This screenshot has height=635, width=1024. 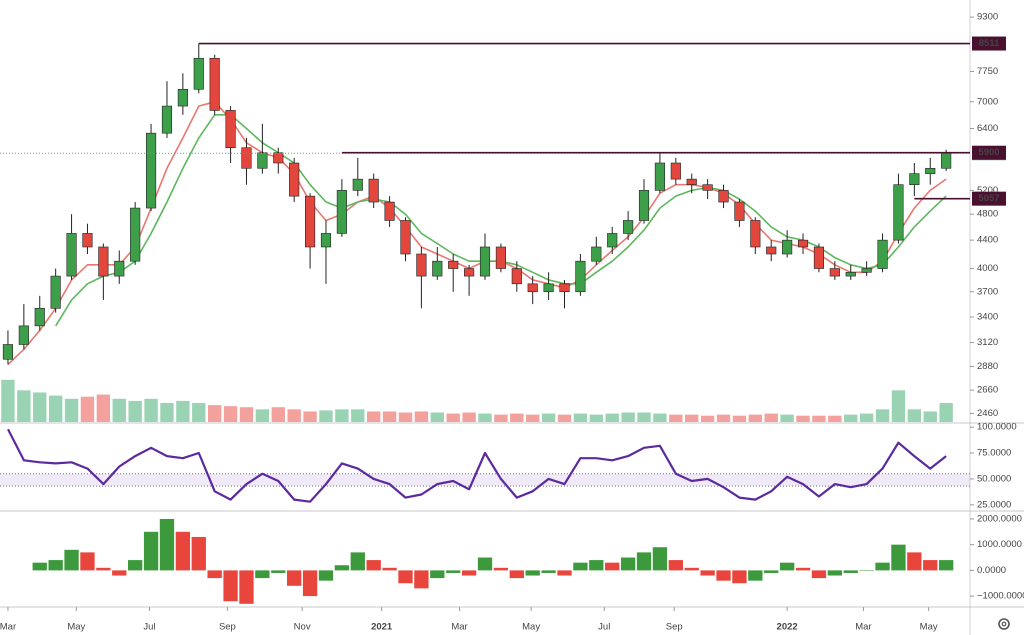 What do you see at coordinates (999, 518) in the screenshot?
I see `y-tick-label: 2000.0000` at bounding box center [999, 518].